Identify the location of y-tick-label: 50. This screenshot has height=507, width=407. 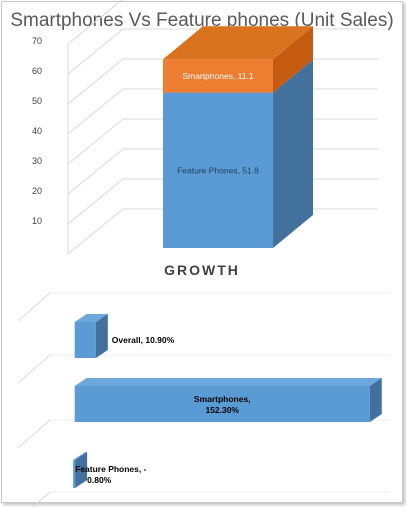
(37, 101).